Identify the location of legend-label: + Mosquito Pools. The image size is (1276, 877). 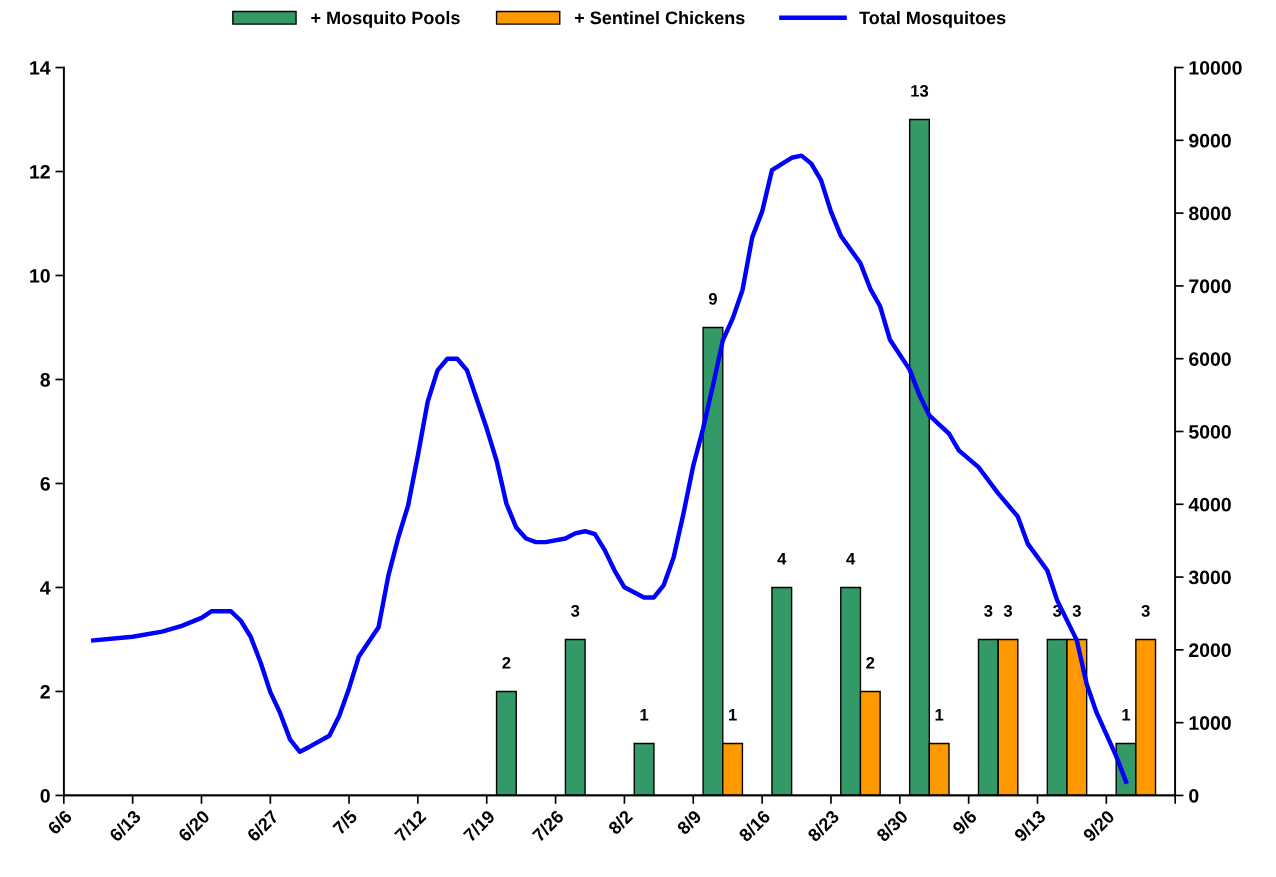
(385, 19).